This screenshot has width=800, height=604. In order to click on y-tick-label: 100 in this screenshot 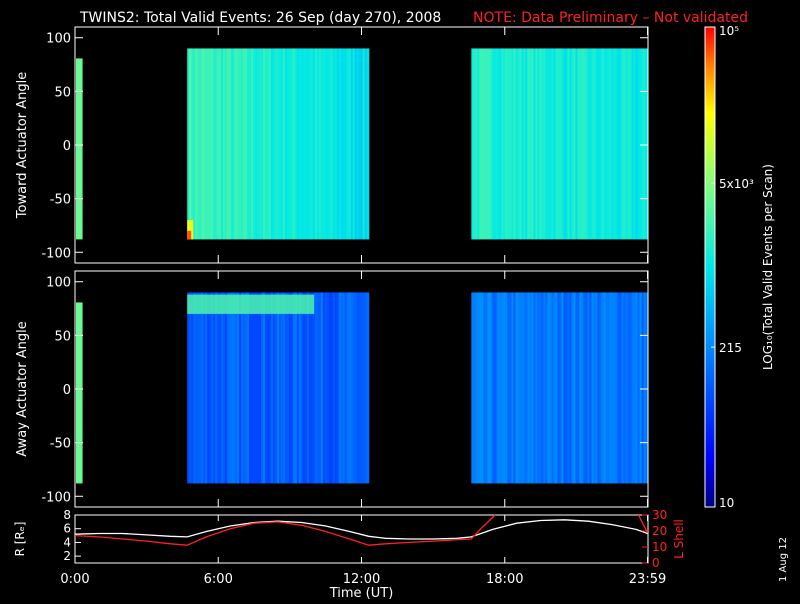, I will do `click(58, 283)`.